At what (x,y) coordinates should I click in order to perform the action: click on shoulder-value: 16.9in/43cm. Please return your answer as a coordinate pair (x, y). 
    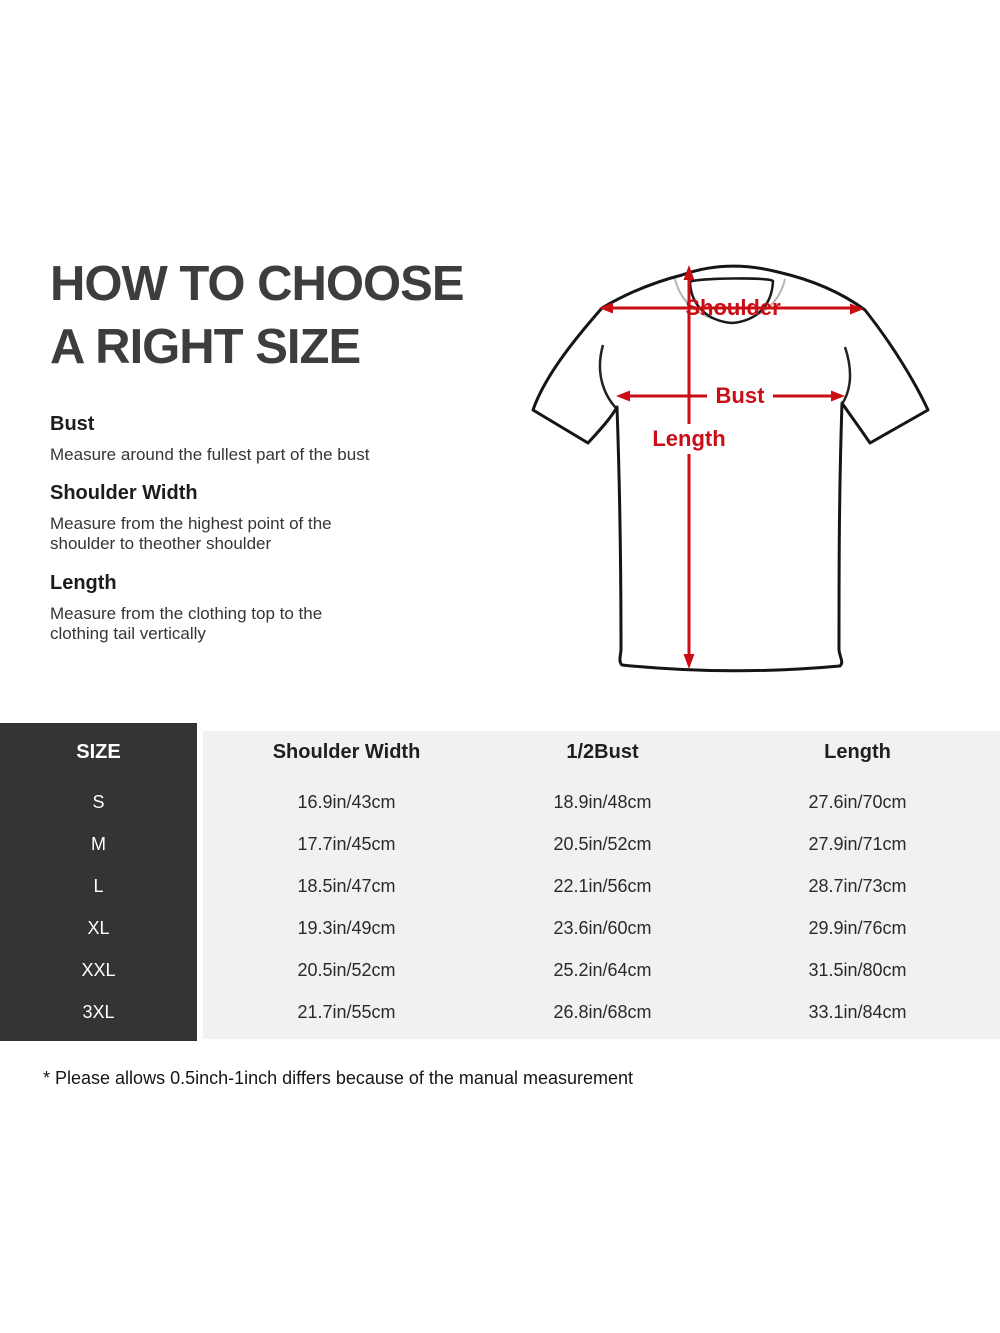
    Looking at the image, I should click on (346, 801).